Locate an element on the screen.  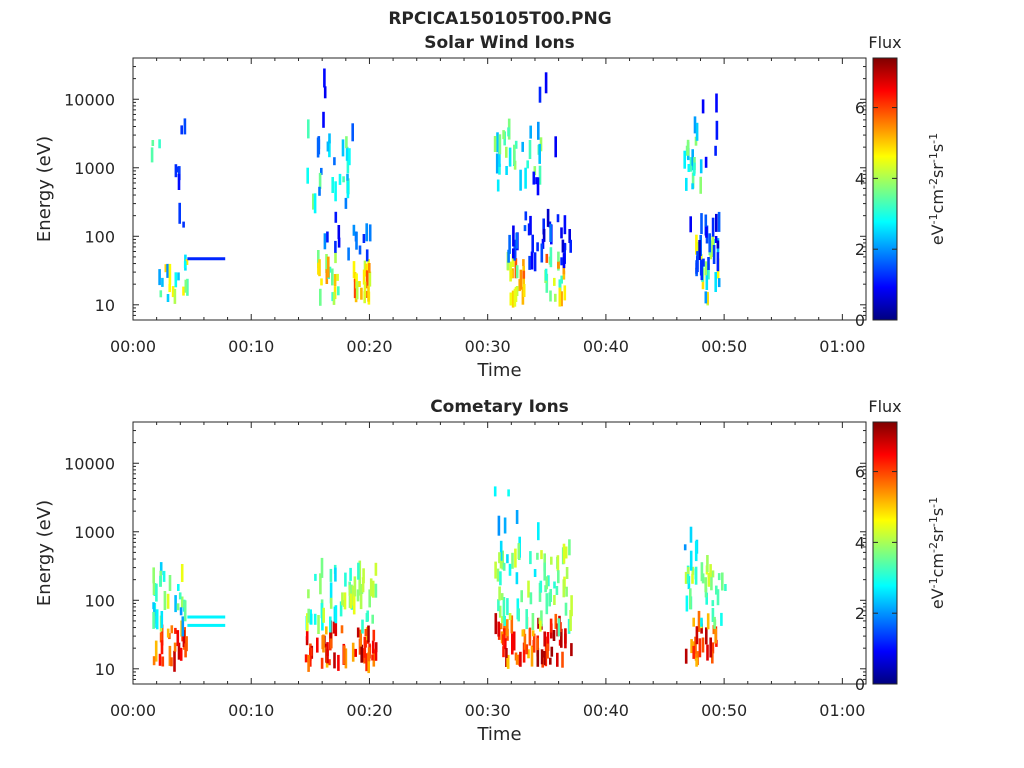
figure-title: RPCICA150105T00.PNG is located at coordinates (499, 19).